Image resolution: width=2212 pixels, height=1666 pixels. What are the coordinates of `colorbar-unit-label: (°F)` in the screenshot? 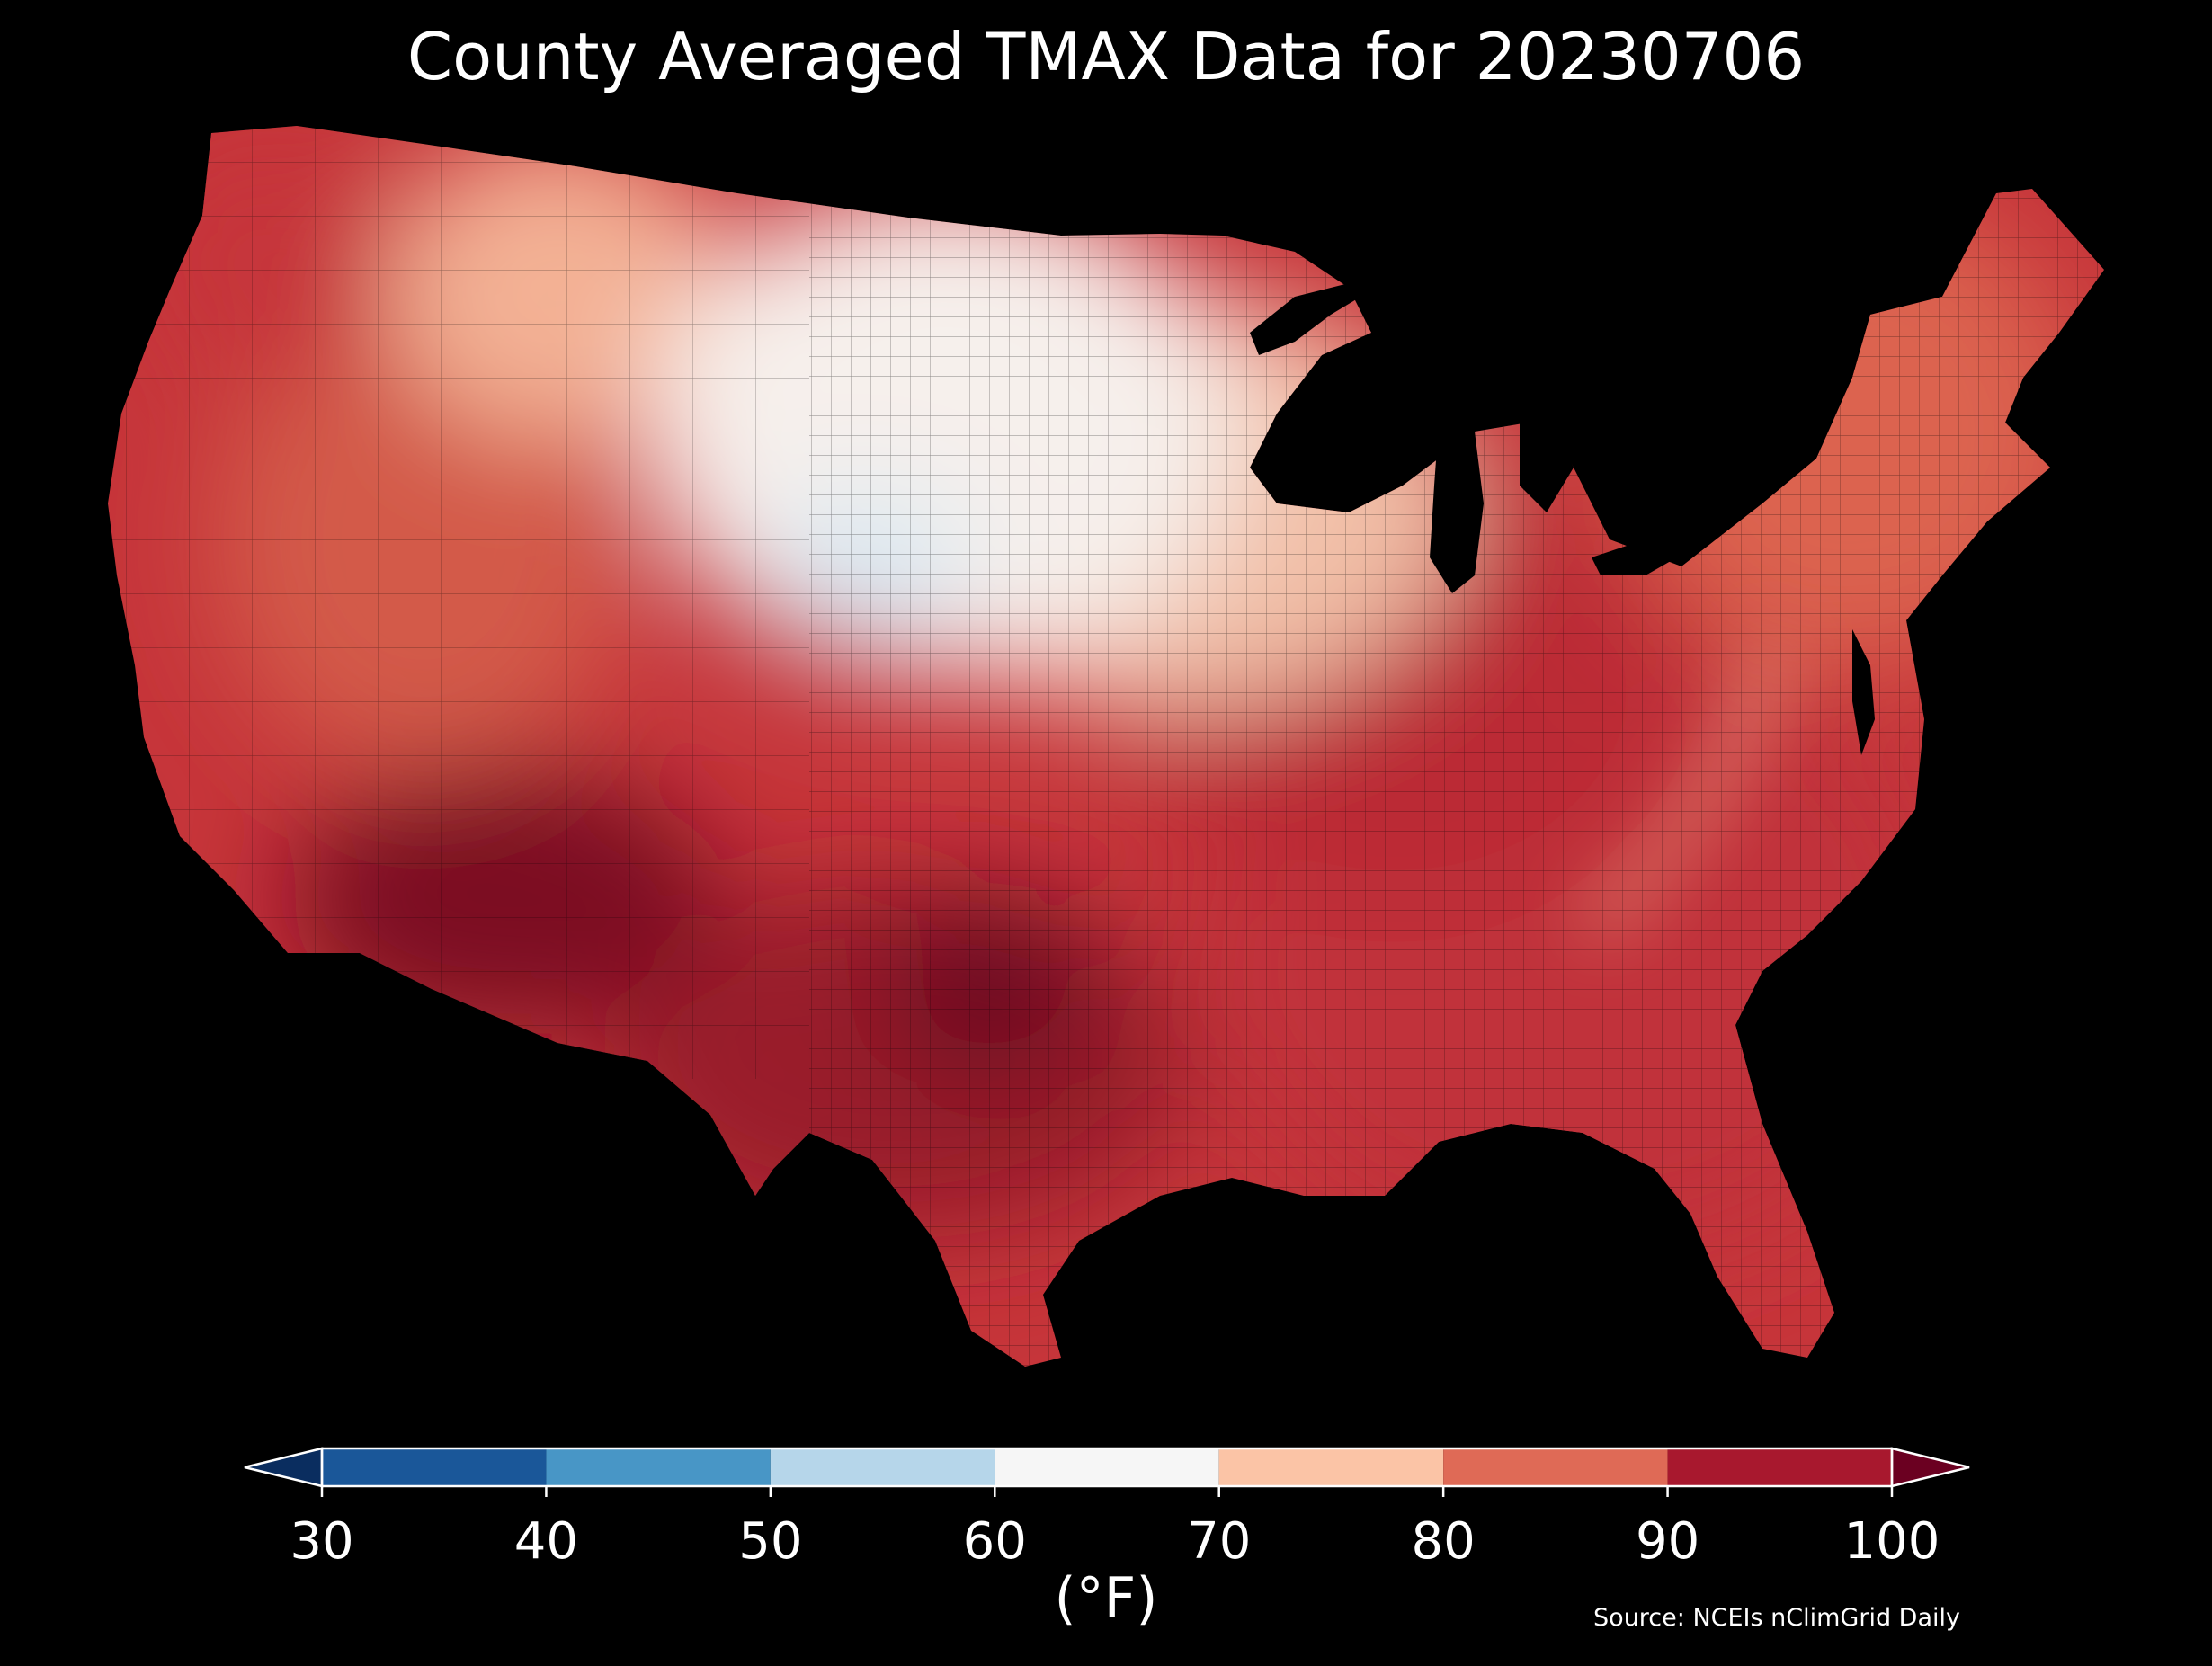 It's located at (1106, 1598).